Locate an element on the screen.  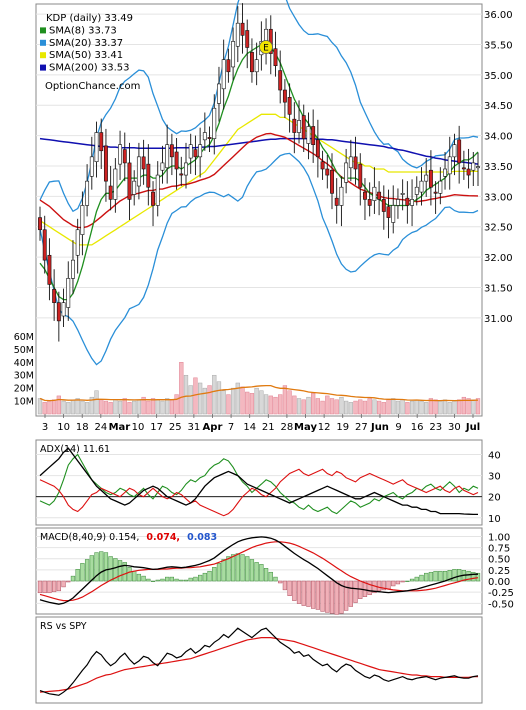
date-tick-label: 30 is located at coordinates (454, 427).